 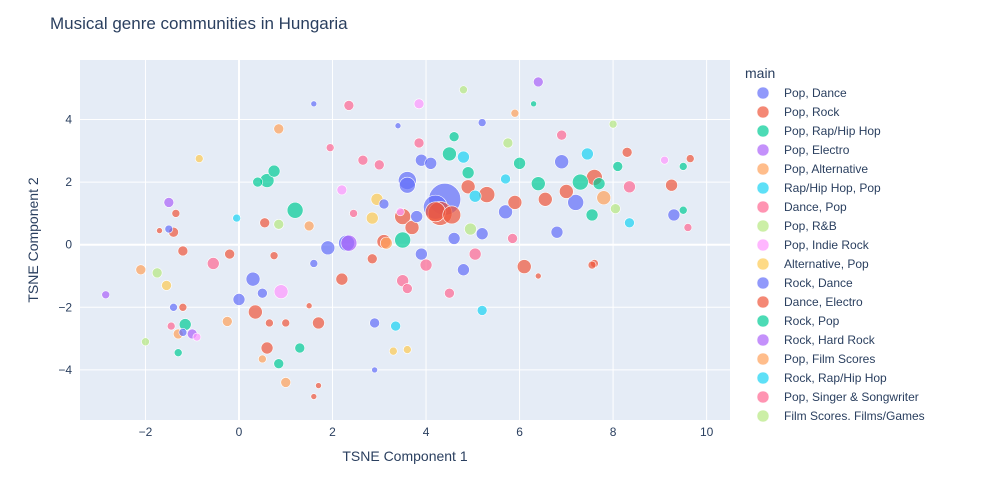 I want to click on legend-item: Pop, Electro, so click(x=803, y=150).